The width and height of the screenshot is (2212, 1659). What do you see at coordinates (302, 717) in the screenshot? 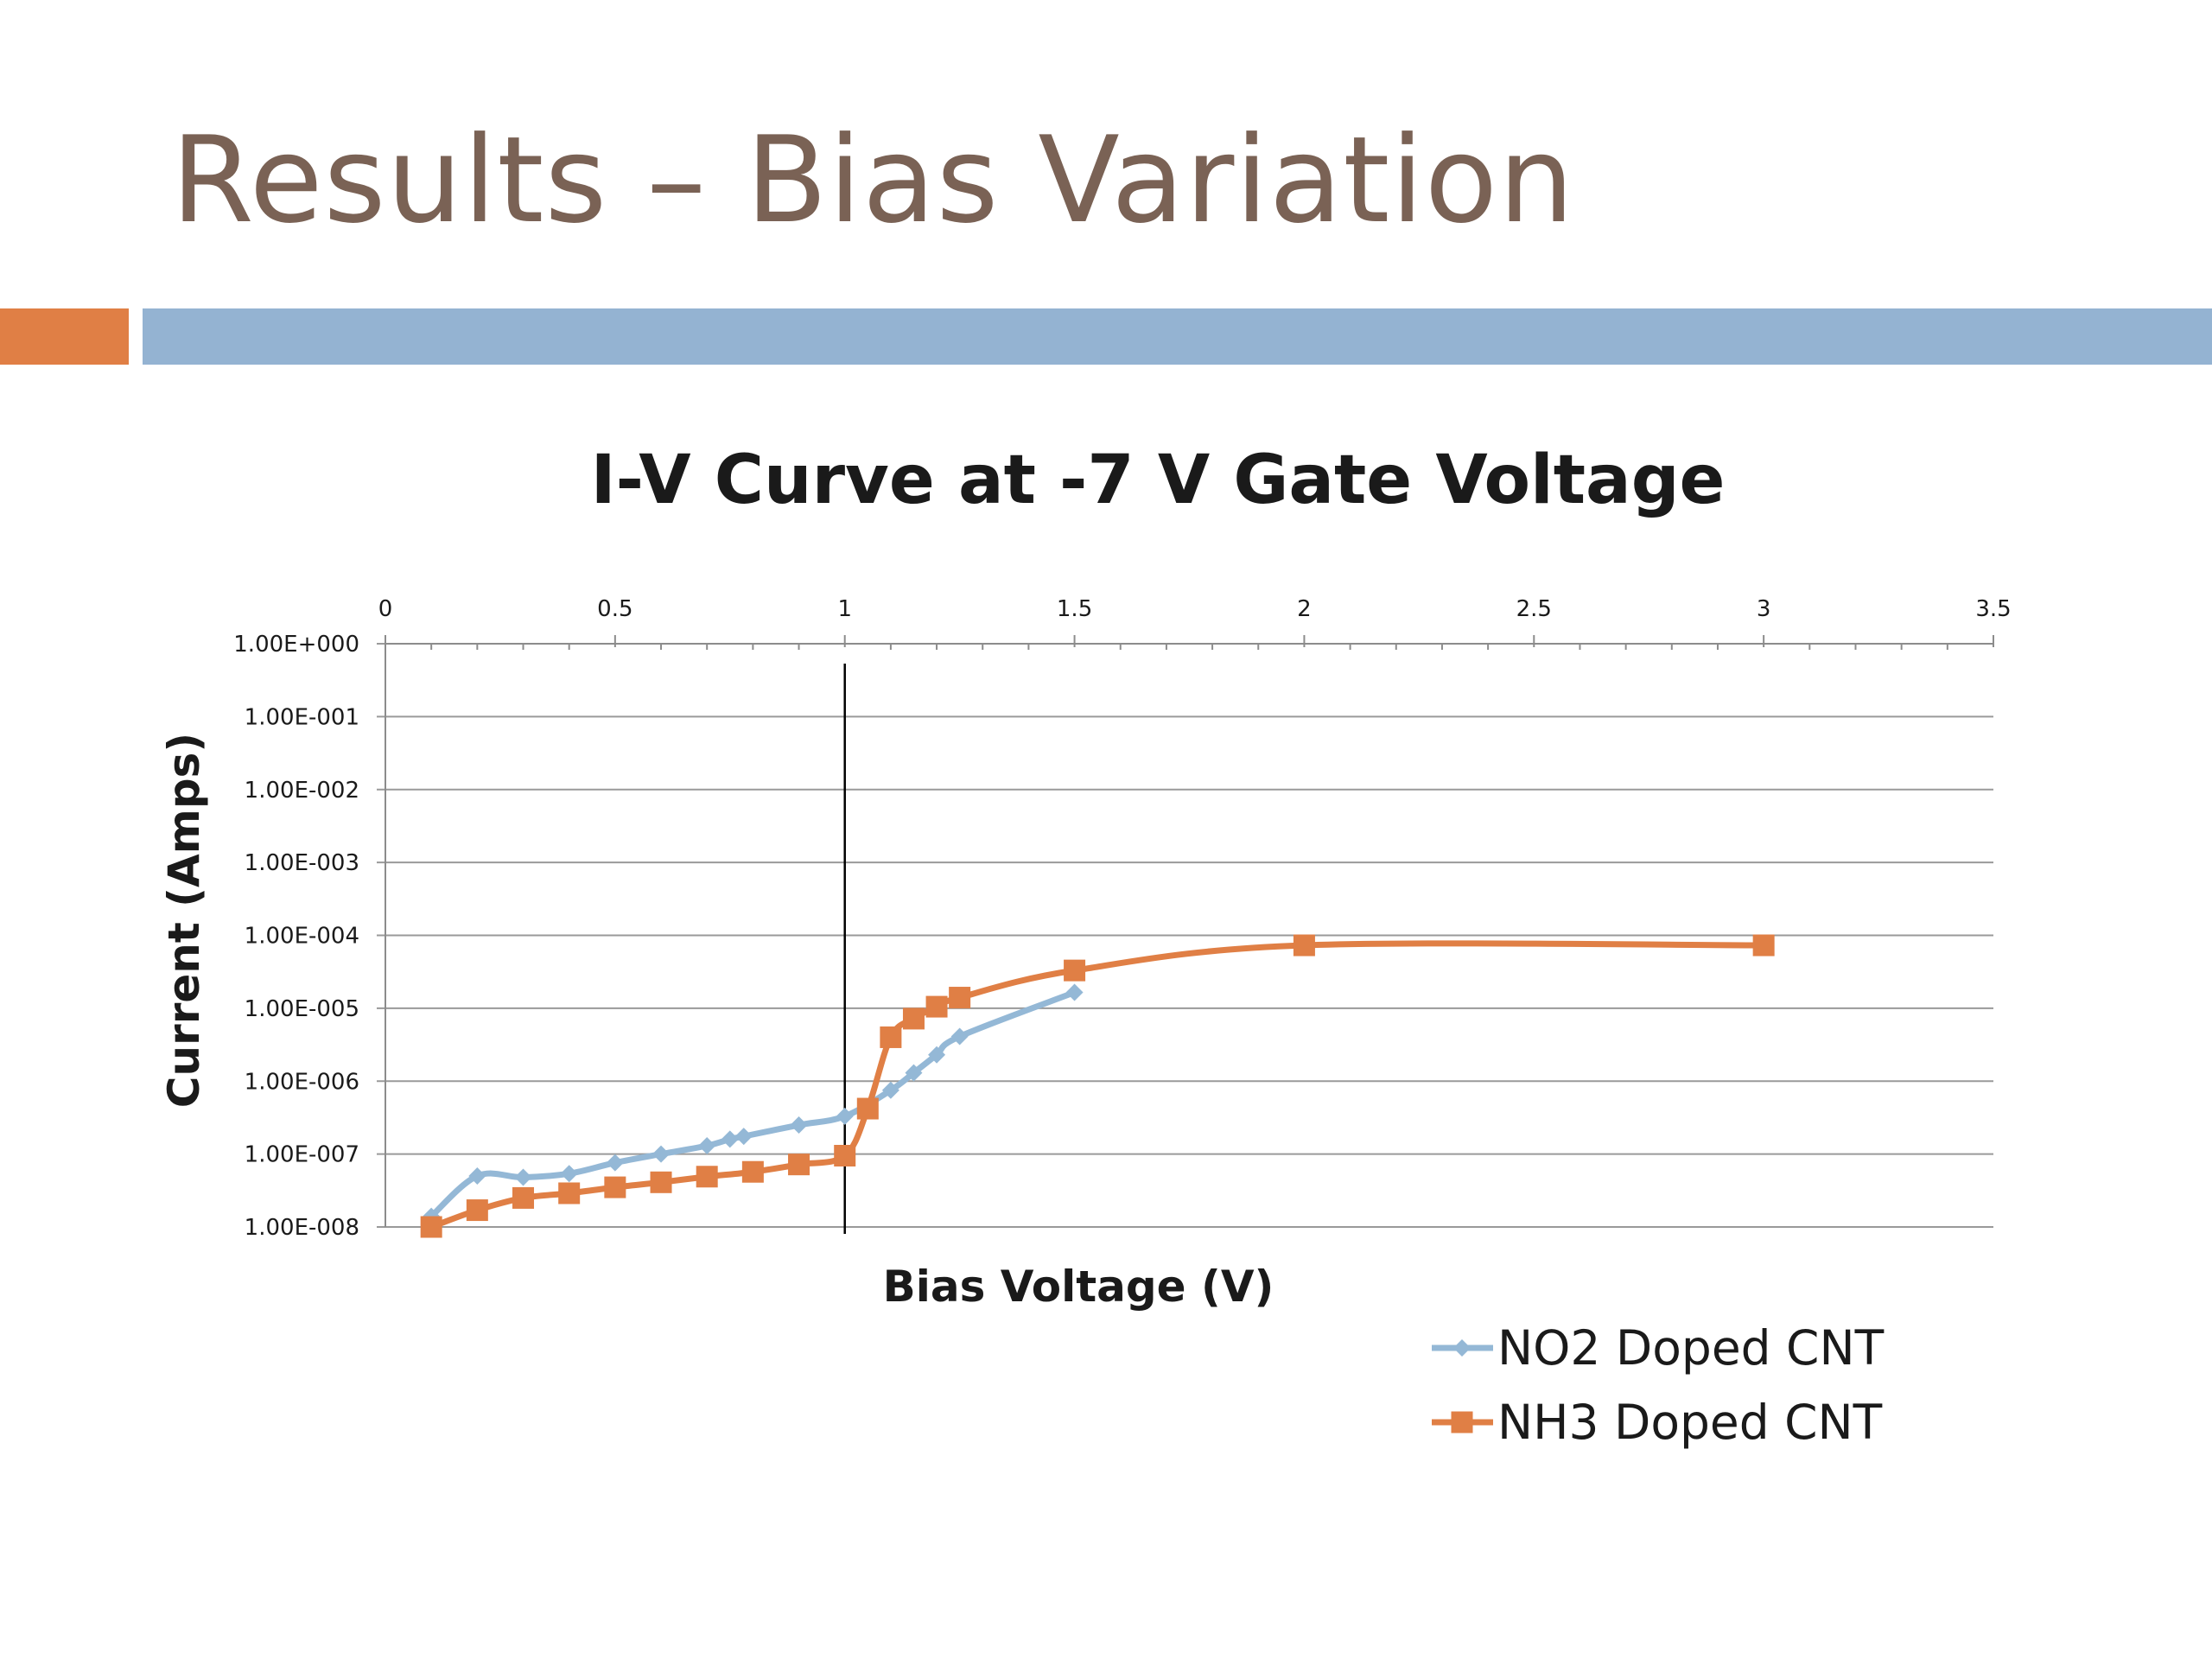
I see `y-tick-label: 1.00E-001` at bounding box center [302, 717].